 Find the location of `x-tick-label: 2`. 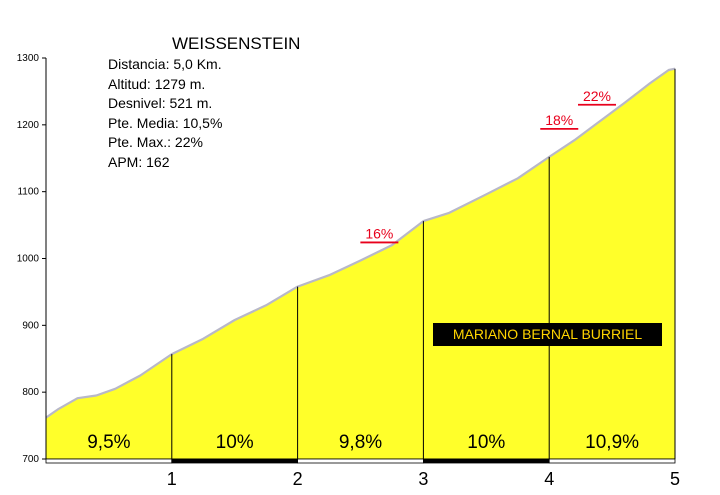

x-tick-label: 2 is located at coordinates (298, 479).